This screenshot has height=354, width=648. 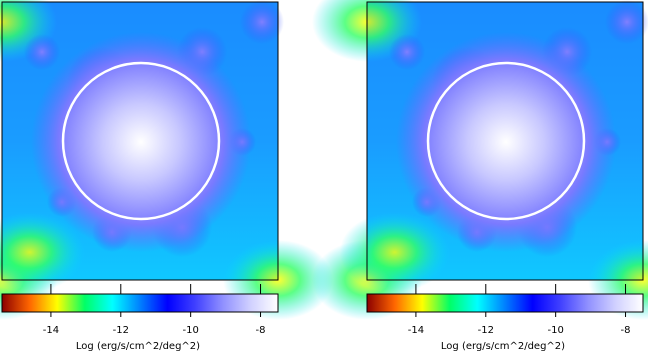 What do you see at coordinates (42, 252) in the screenshot?
I see `map-bright-edge` at bounding box center [42, 252].